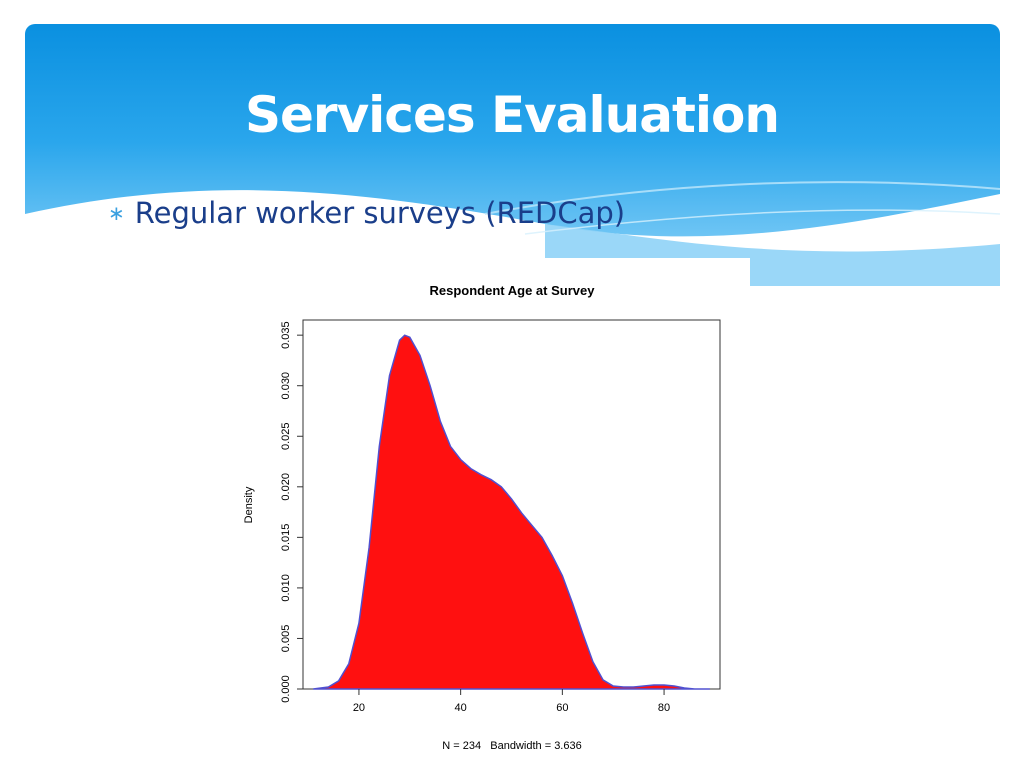 The width and height of the screenshot is (1024, 768). What do you see at coordinates (291, 512) in the screenshot?
I see `y-axis: 0.000 0.005 0.010 0.015 0.020 0.025 0.030 0.035` at bounding box center [291, 512].